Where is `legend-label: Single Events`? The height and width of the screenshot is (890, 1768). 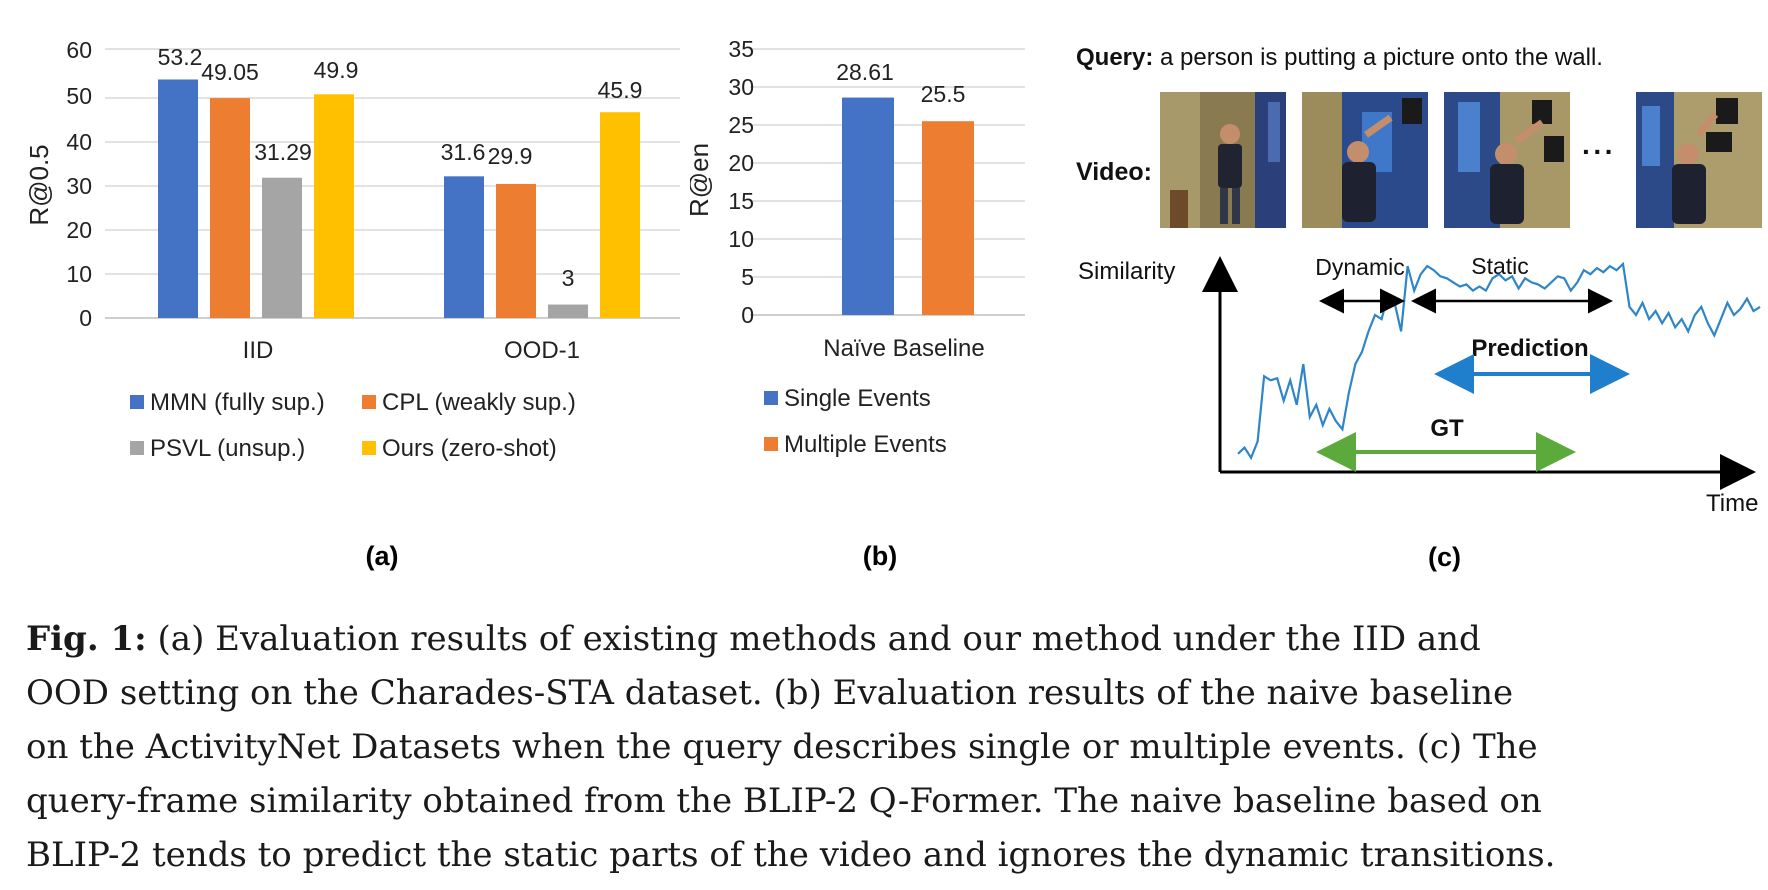
legend-label: Single Events is located at coordinates (857, 398).